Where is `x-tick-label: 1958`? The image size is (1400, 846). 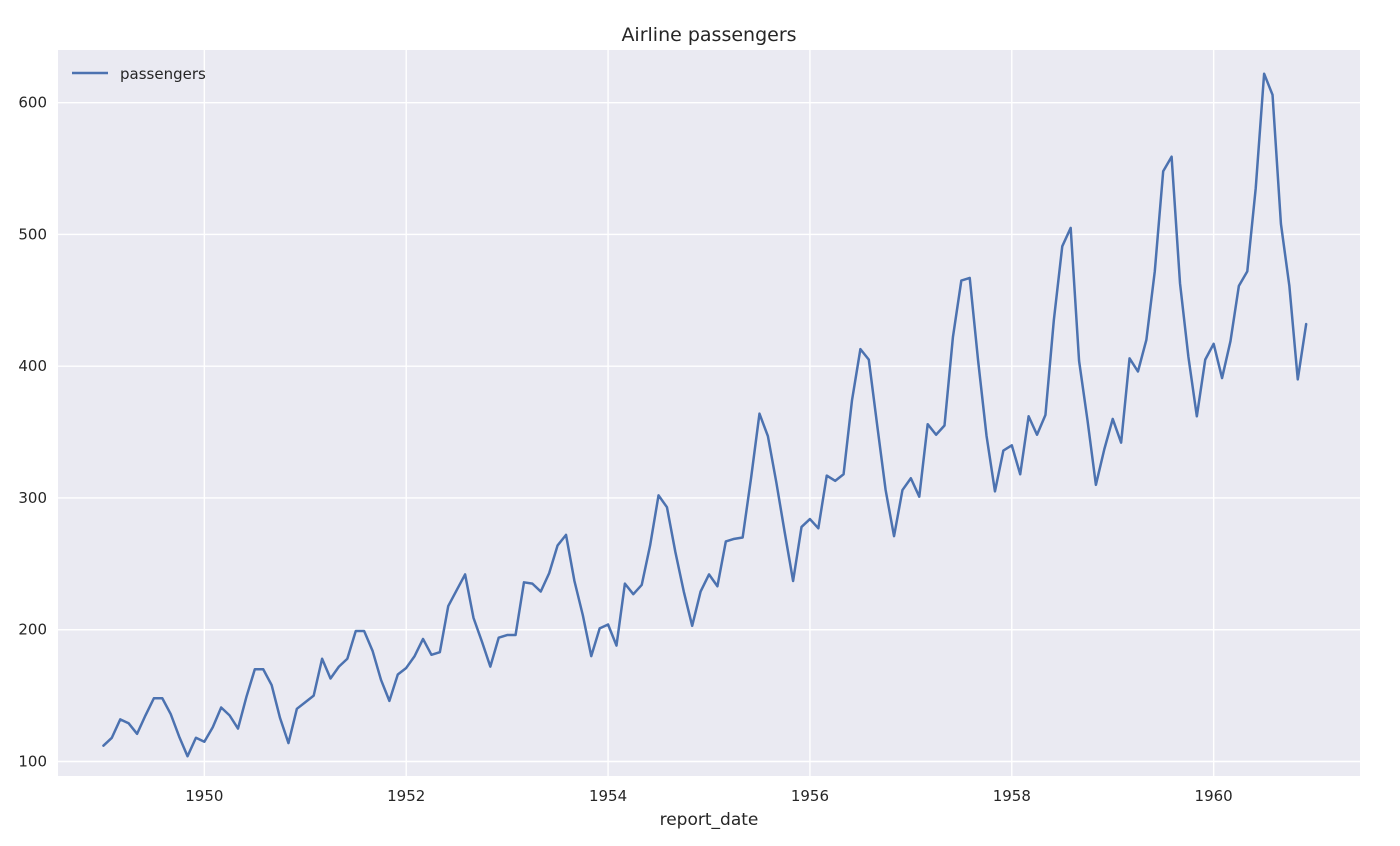 x-tick-label: 1958 is located at coordinates (1012, 796).